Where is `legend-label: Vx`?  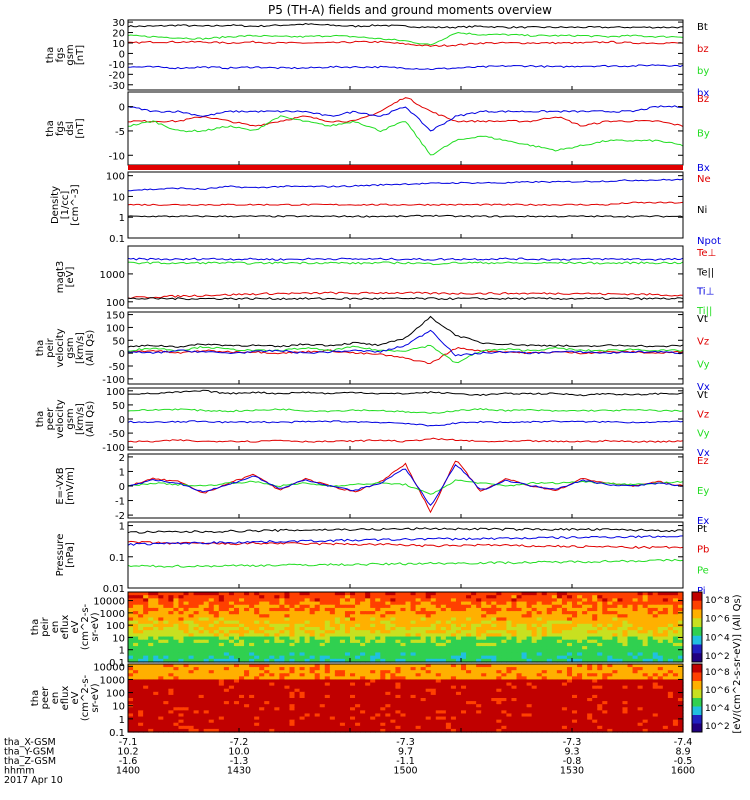
legend-label: Vx is located at coordinates (703, 387).